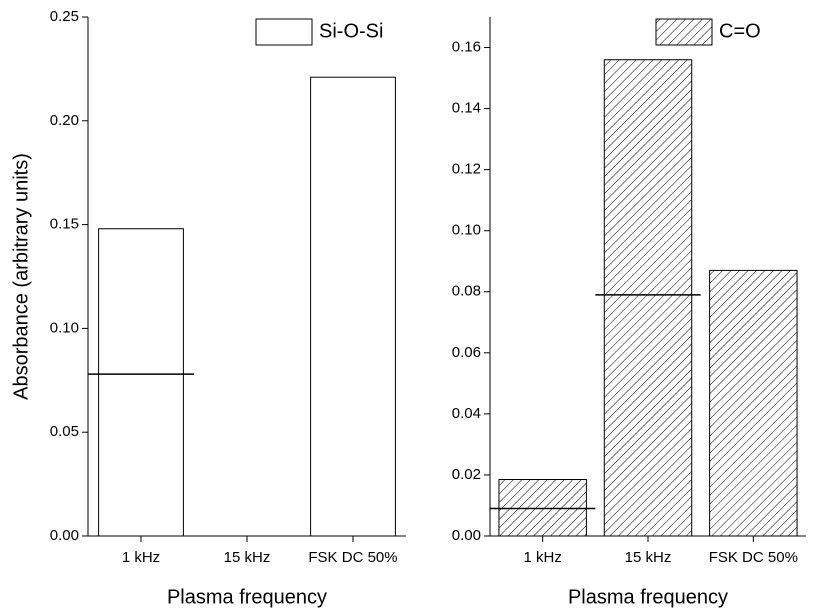 Image resolution: width=816 pixels, height=615 pixels. What do you see at coordinates (21, 276) in the screenshot?
I see `y-axis-title: Absorbance (arbitrary units)` at bounding box center [21, 276].